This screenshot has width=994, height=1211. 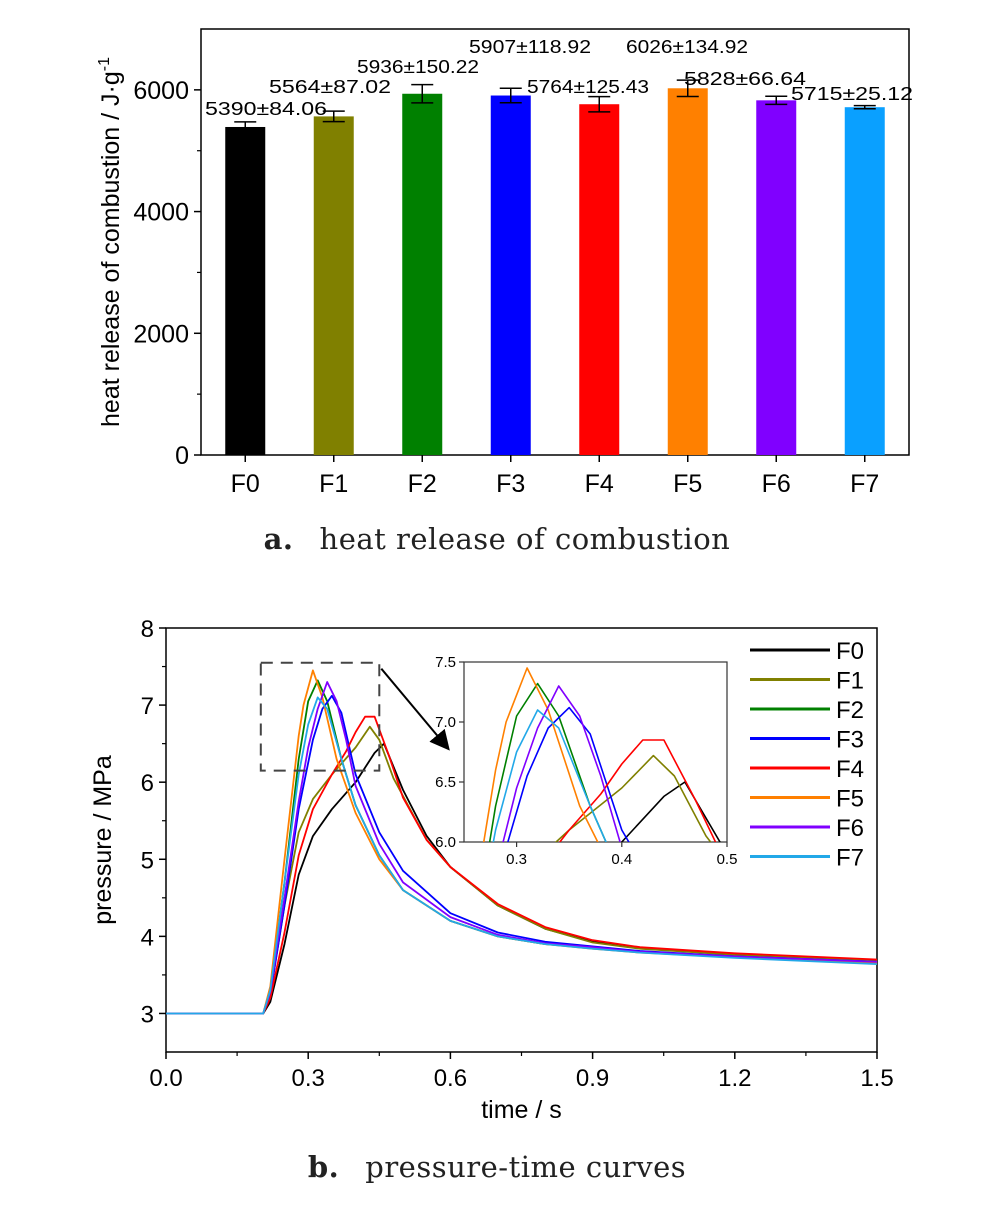 I want to click on inset-x-tick-label: 0.5, so click(x=727, y=859).